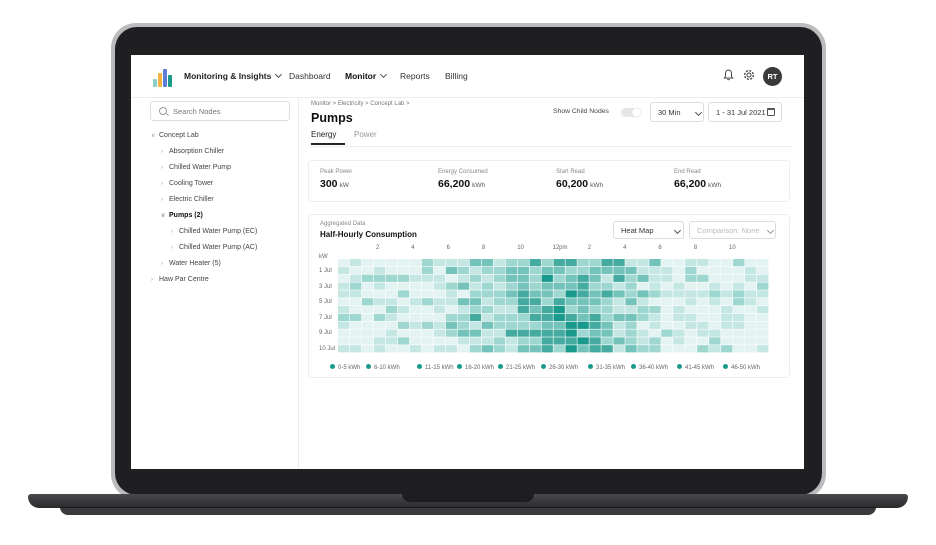 The width and height of the screenshot is (936, 545). What do you see at coordinates (456, 76) in the screenshot?
I see `nav-billing: Billing` at bounding box center [456, 76].